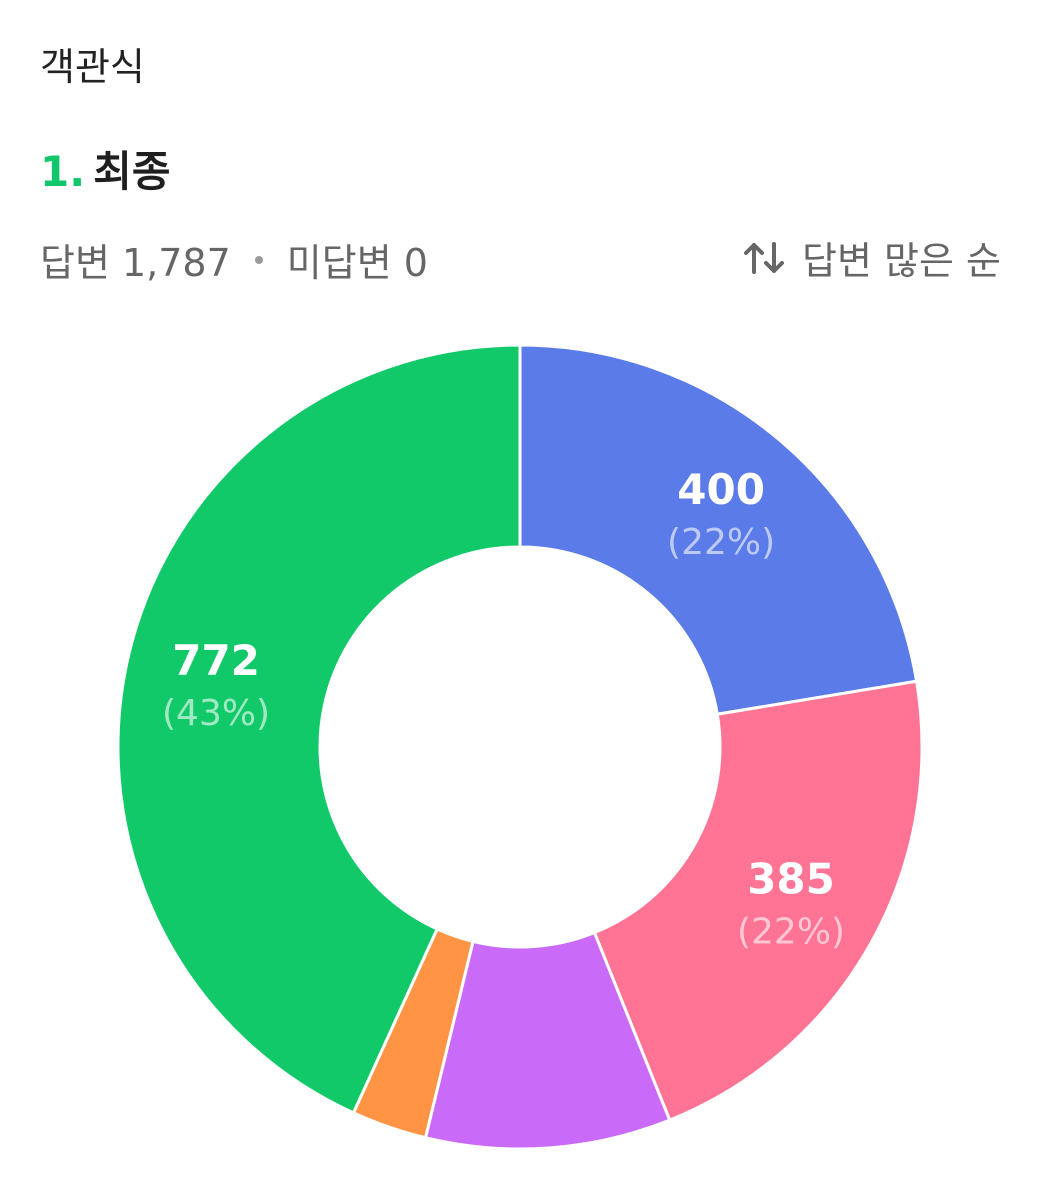 The width and height of the screenshot is (1047, 1200). I want to click on slice-percent-label-1: (22%), so click(791, 931).